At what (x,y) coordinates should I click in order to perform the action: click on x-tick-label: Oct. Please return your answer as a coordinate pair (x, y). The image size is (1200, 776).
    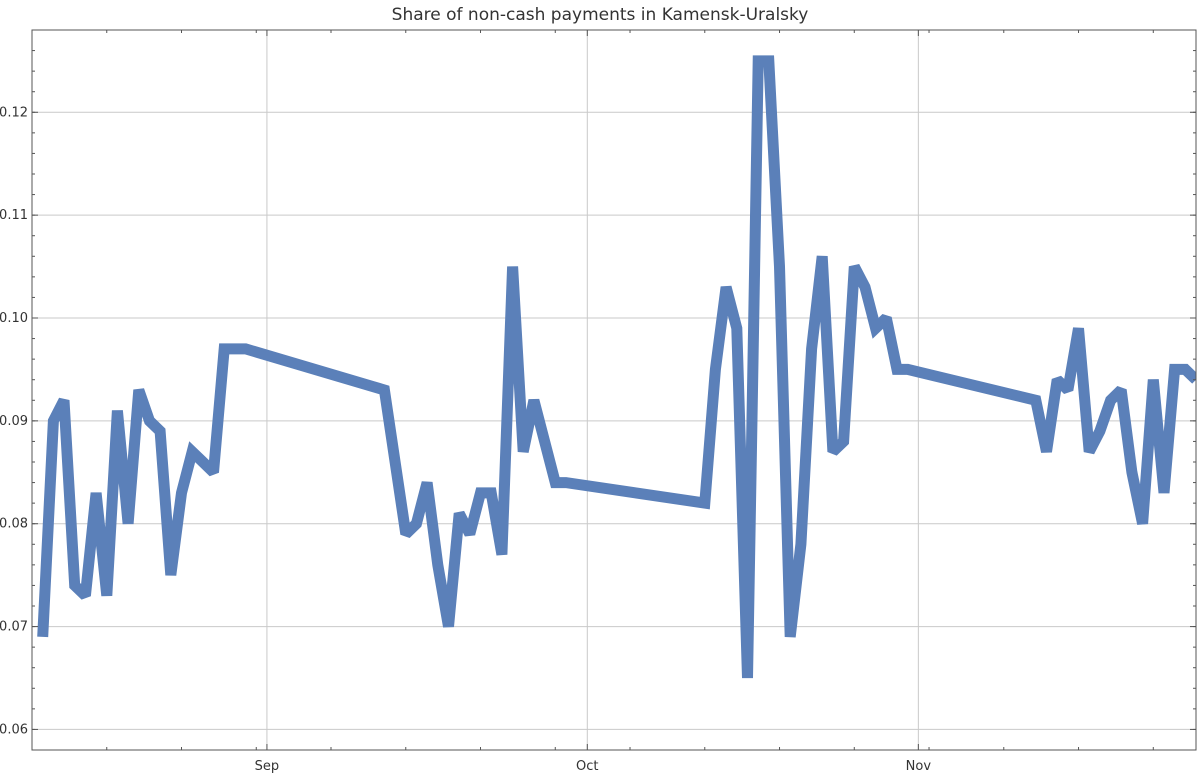
    Looking at the image, I should click on (587, 766).